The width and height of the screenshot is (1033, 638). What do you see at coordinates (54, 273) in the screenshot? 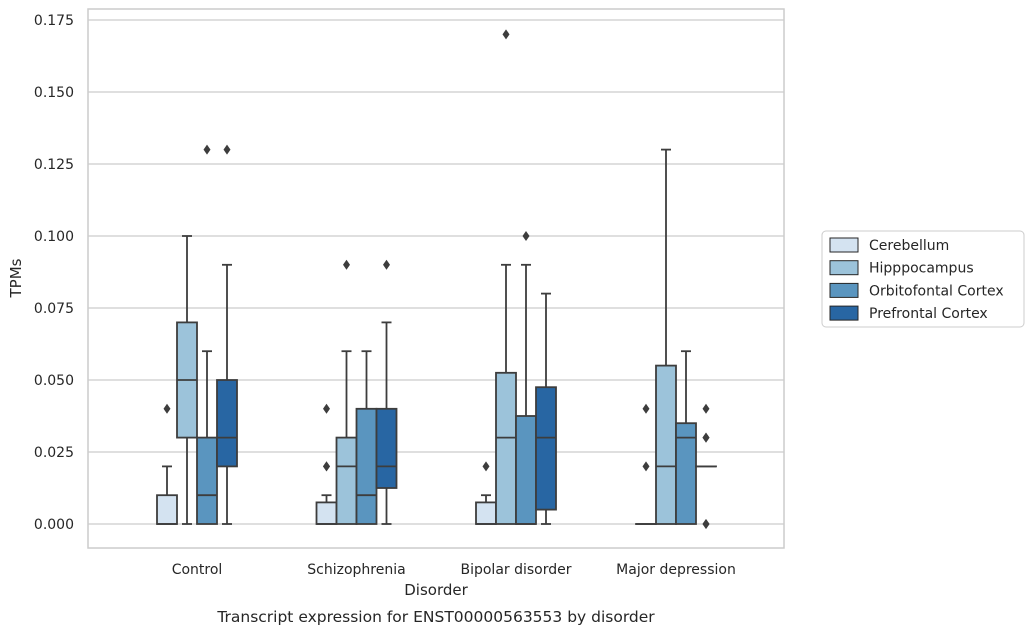
I see `y-ticks: 0.000 0.025 0.050 0.075 0.100 0.125 0.150 0.175` at bounding box center [54, 273].